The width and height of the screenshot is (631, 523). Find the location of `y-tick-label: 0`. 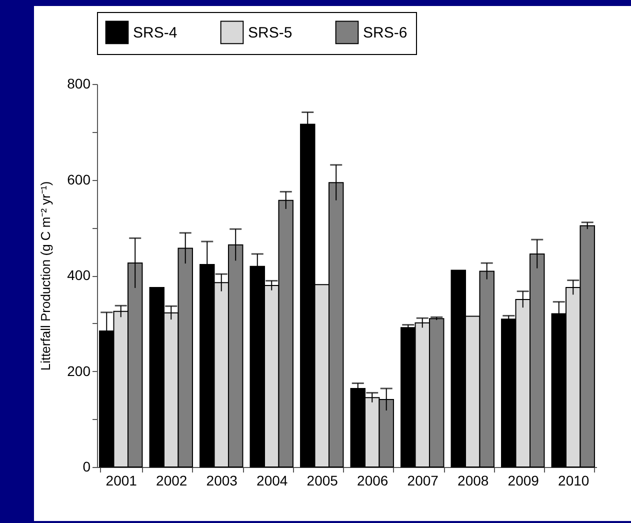

y-tick-label: 0 is located at coordinates (86, 466).